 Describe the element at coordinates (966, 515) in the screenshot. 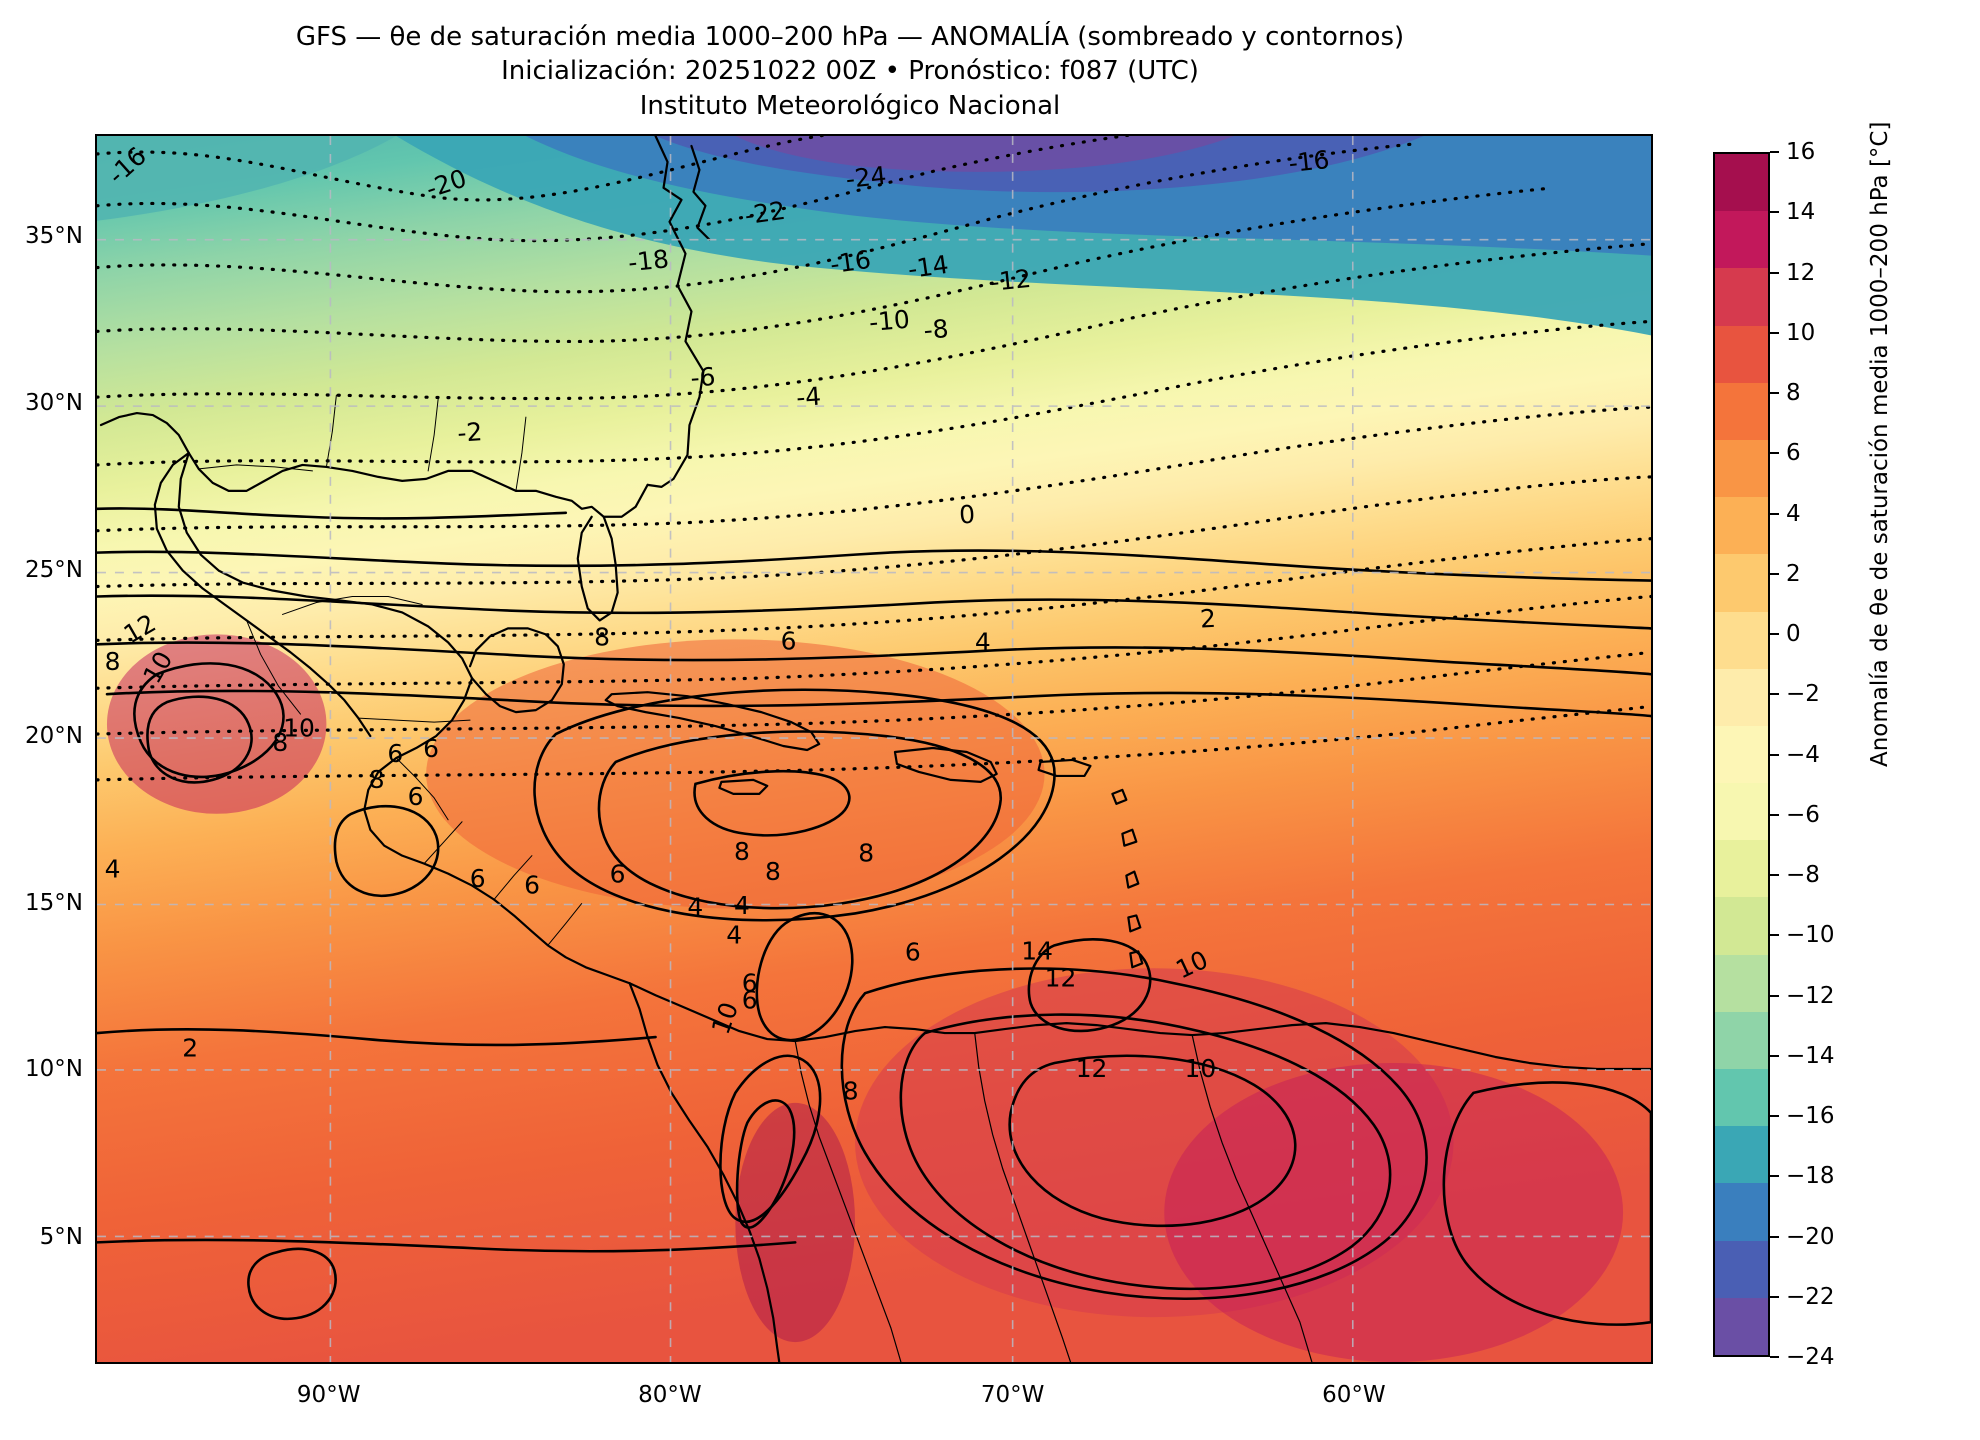

I see `contour-label: 0` at that location.